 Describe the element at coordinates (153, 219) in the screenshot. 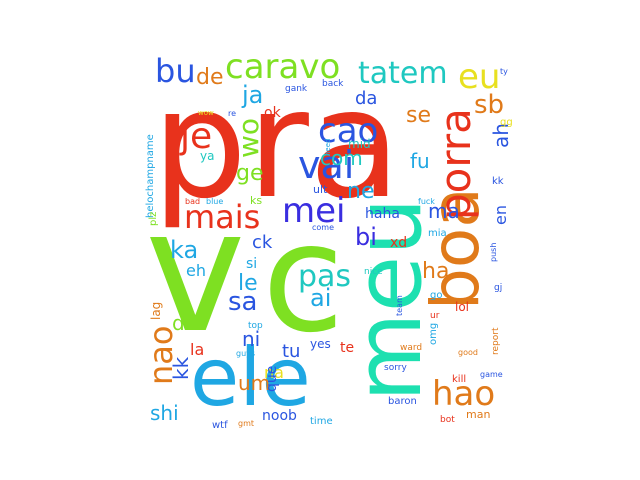

I see `word-plz: plz` at that location.